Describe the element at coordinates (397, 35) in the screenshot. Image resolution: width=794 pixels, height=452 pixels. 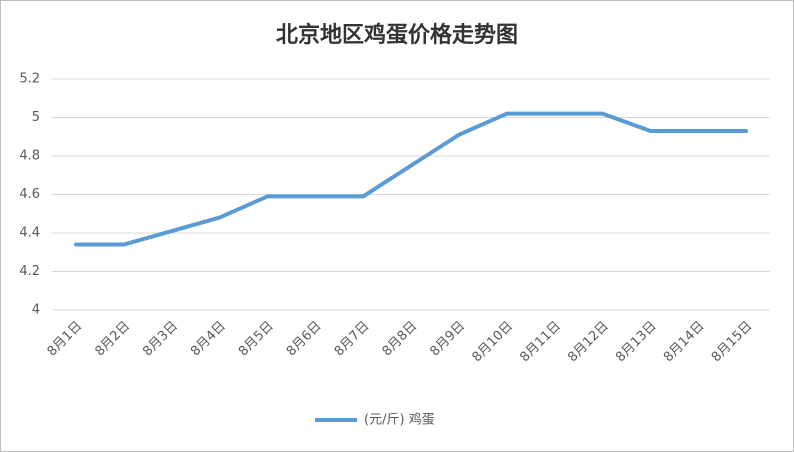
I see `chart-title: 北京地区鸡蛋价格走势图` at that location.